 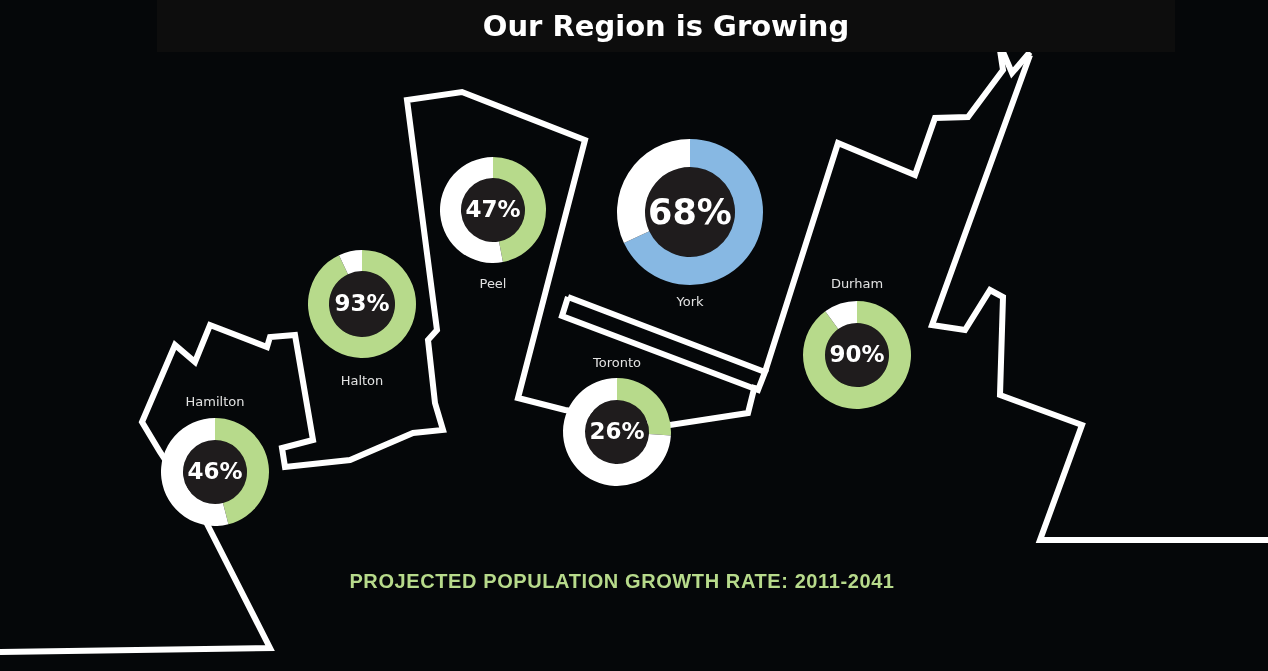 What do you see at coordinates (617, 362) in the screenshot?
I see `chart-title: Toronto` at bounding box center [617, 362].